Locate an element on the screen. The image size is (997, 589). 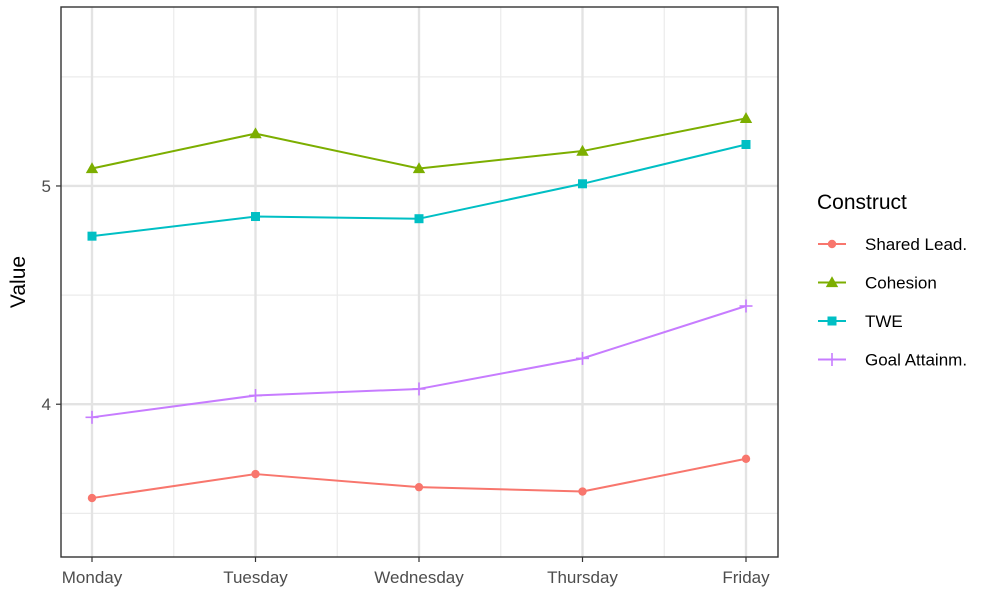
y-axis-title: Value is located at coordinates (18, 282).